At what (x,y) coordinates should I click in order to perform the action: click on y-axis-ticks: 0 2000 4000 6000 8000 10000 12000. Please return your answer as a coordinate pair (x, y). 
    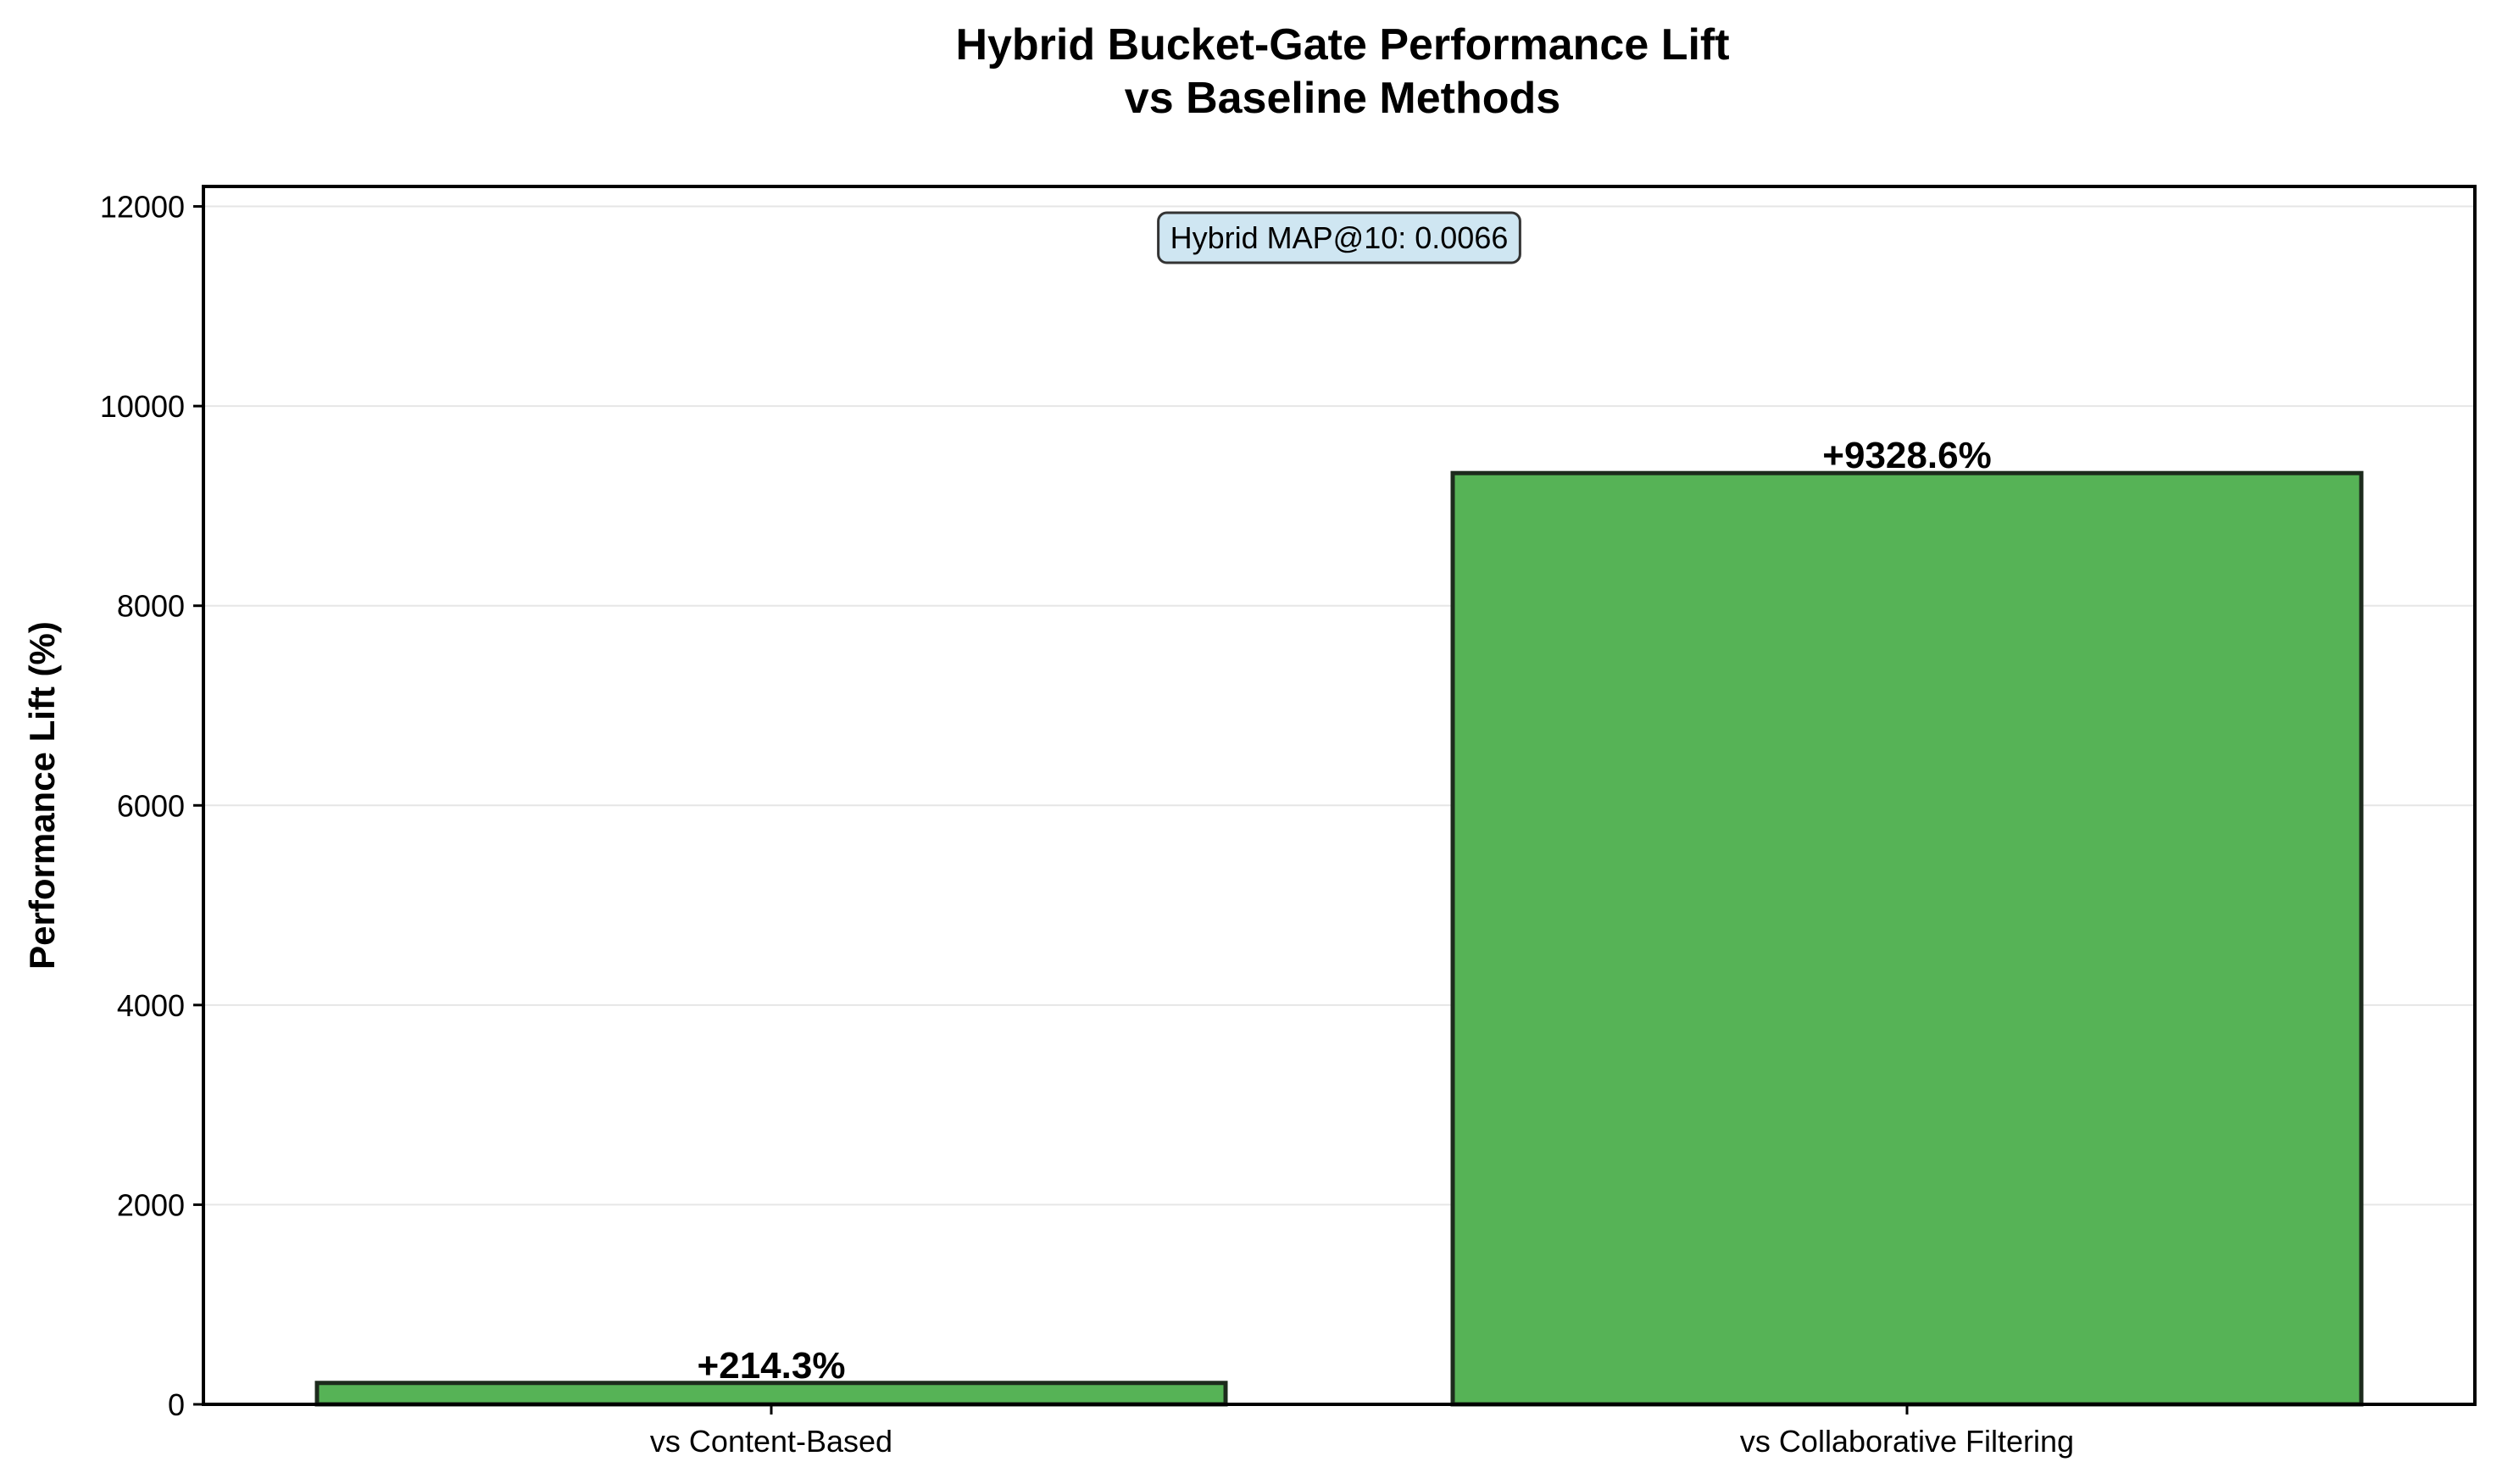
    Looking at the image, I should click on (151, 806).